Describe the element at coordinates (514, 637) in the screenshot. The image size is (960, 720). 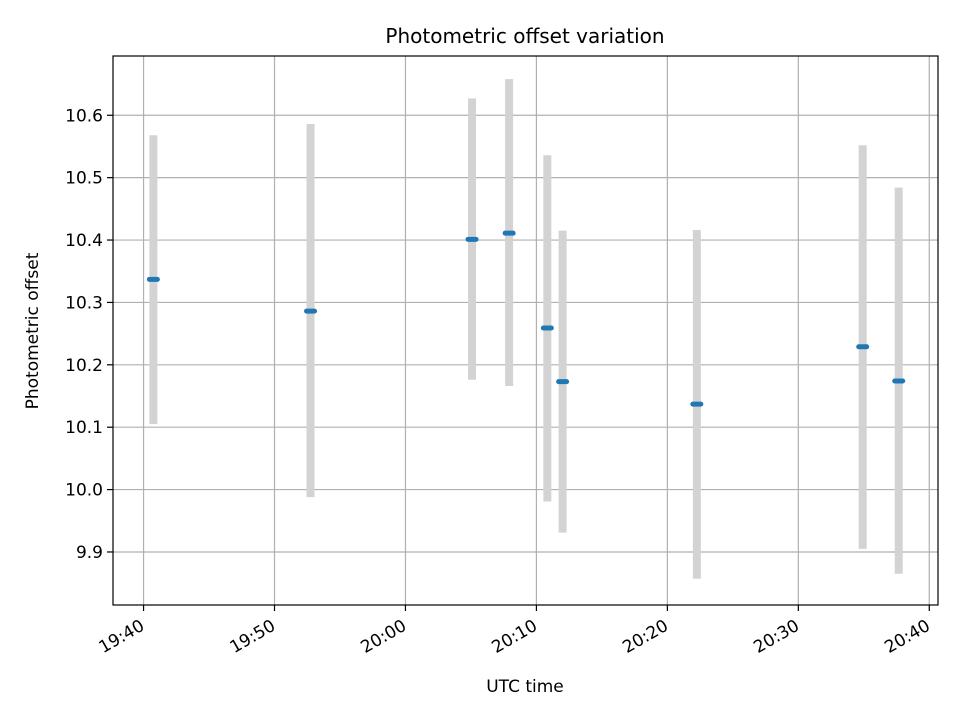
I see `x-tick-label: 20:10` at that location.